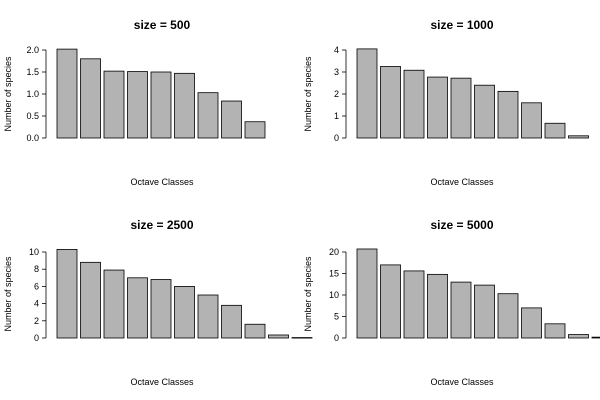 The height and width of the screenshot is (400, 600). Describe the element at coordinates (32, 94) in the screenshot. I see `y-tick-label: 1.0` at that location.